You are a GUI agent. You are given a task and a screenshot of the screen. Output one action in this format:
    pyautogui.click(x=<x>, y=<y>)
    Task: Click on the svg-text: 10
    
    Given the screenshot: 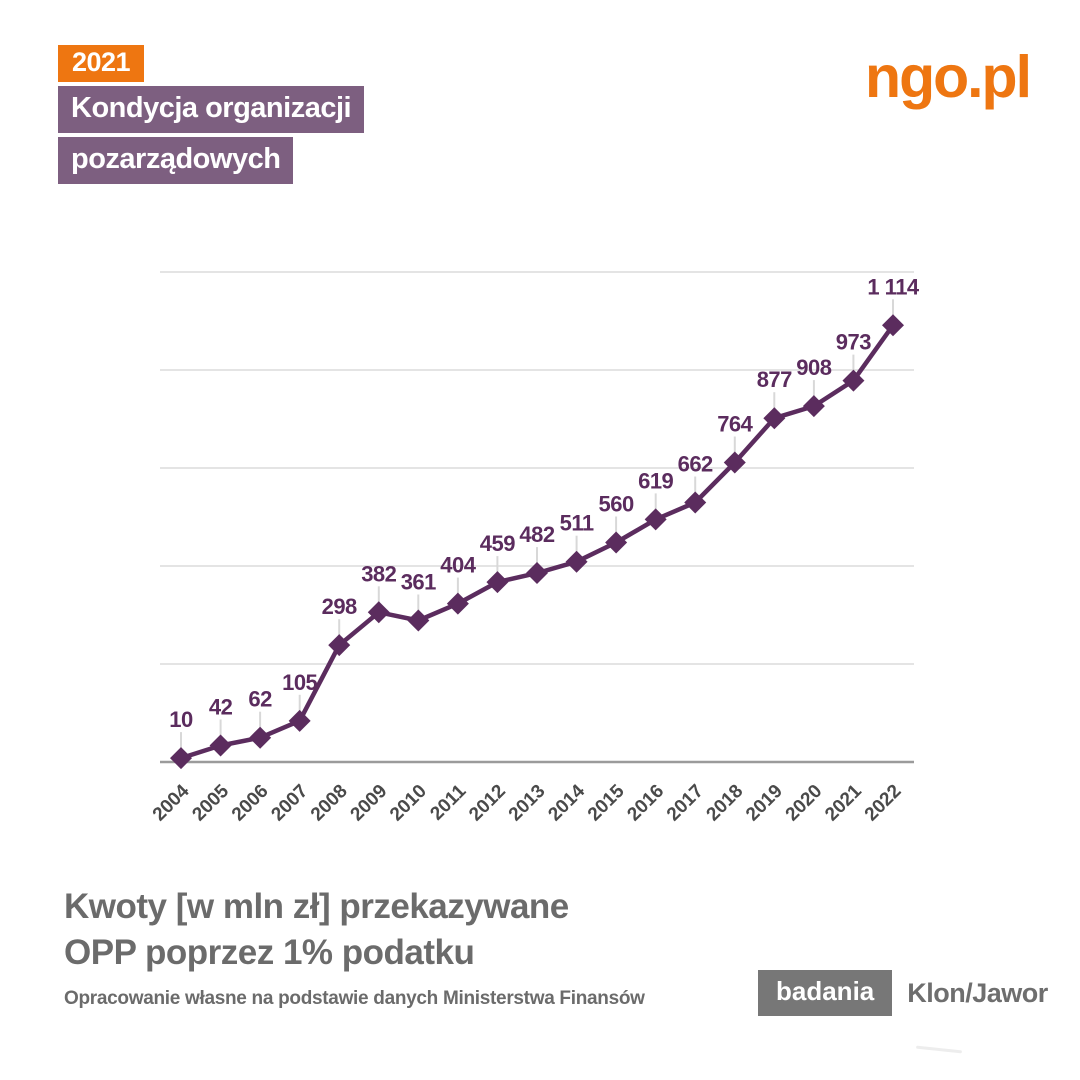 What is the action you would take?
    pyautogui.click(x=181, y=719)
    